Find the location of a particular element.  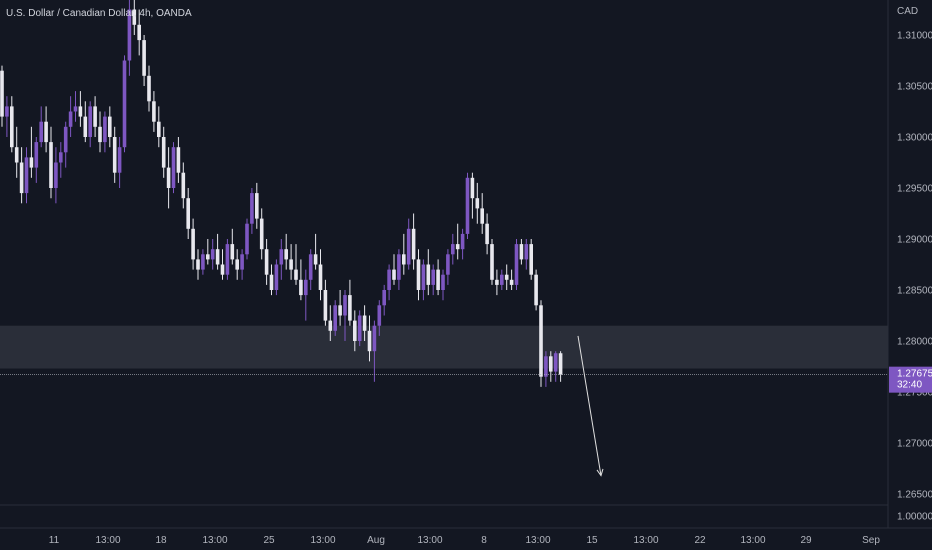

time-tick-label: 29 is located at coordinates (806, 540).